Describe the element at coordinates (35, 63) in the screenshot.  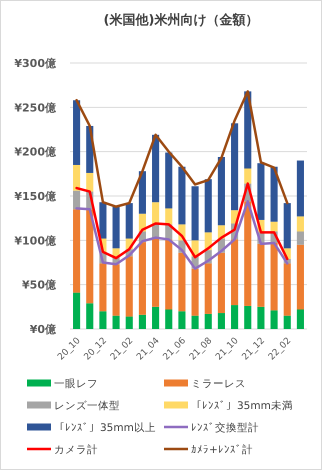
I see `y-tick-label: ¥300億` at that location.